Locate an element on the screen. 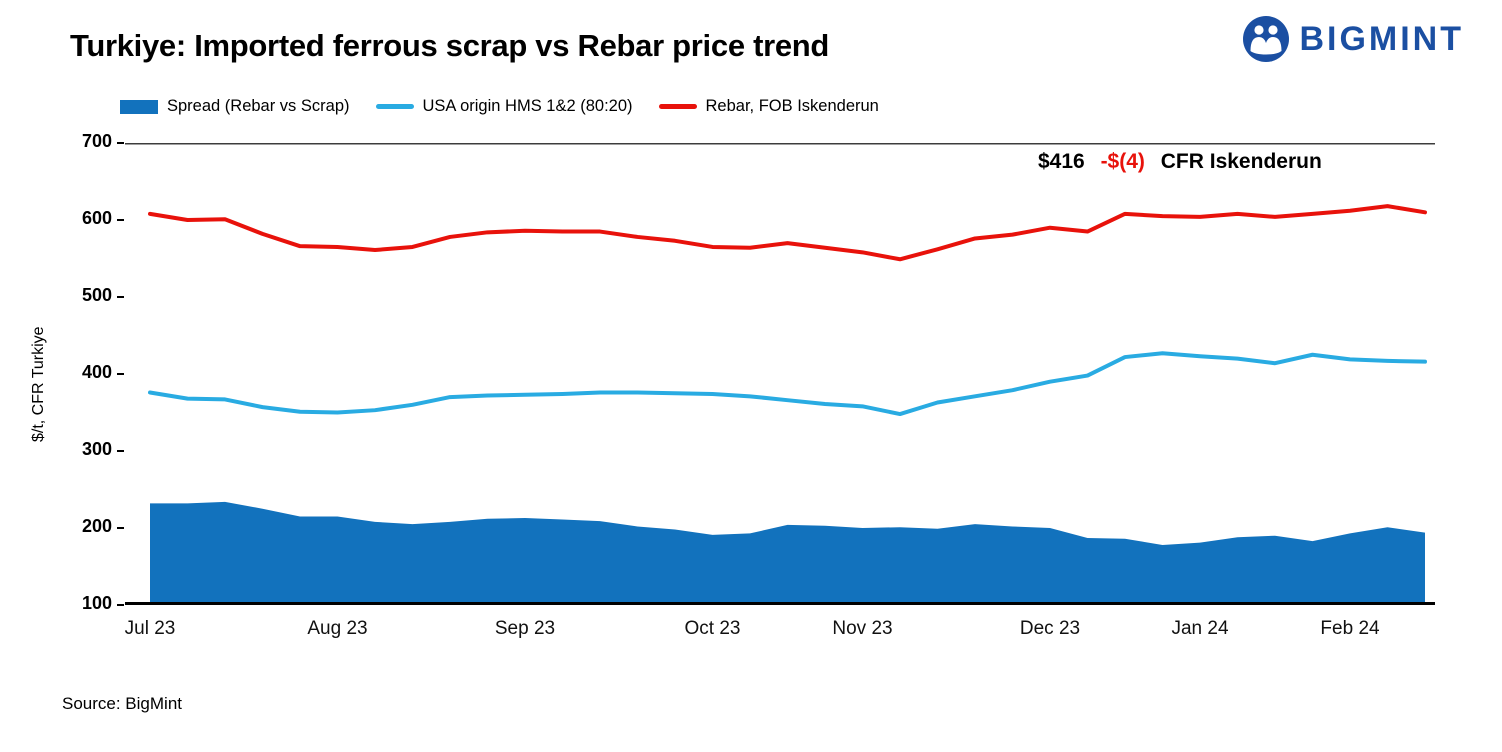 The image size is (1502, 752). legend-item-rebar: Rebar, FOB Iskenderun is located at coordinates (768, 106).